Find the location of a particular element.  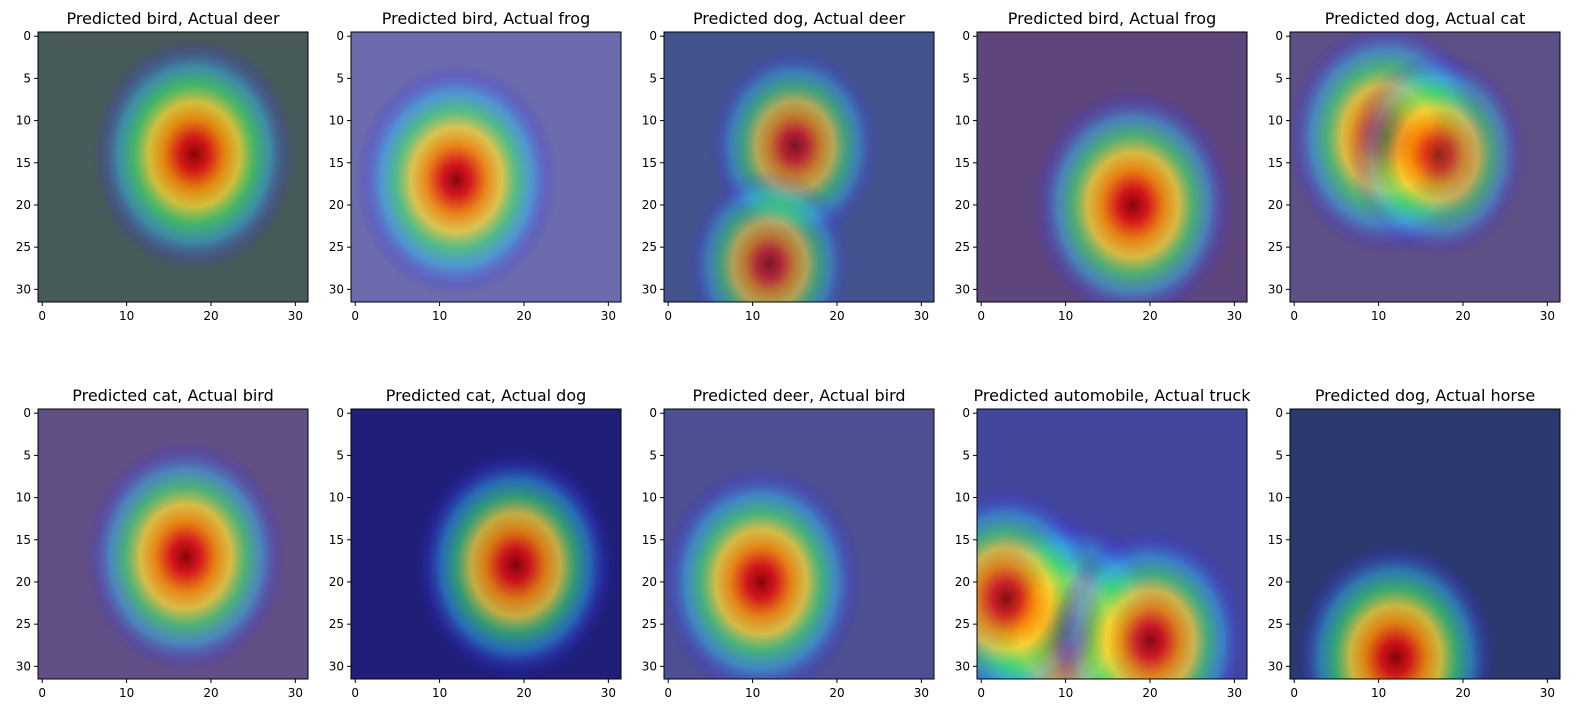

panel-title: Predicted automobile, Actual truck is located at coordinates (1113, 395).